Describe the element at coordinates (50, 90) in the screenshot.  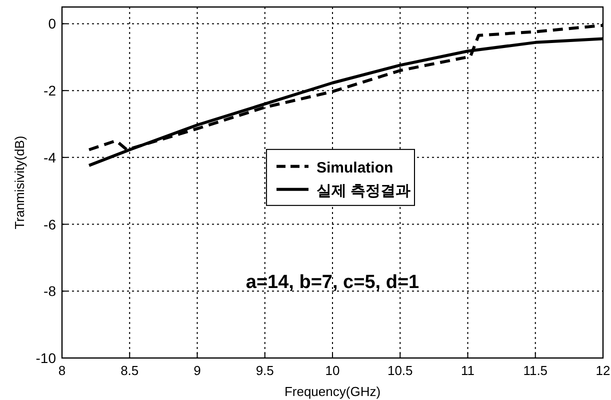
I see `y-tick-label: -2` at that location.